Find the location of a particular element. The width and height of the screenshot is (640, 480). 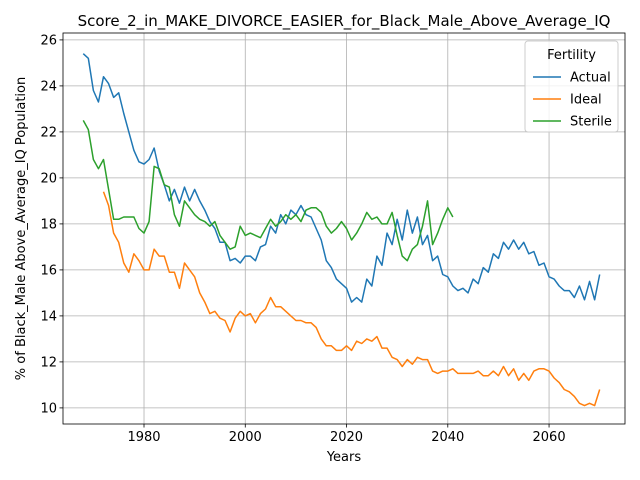

legend-box is located at coordinates (571, 86).